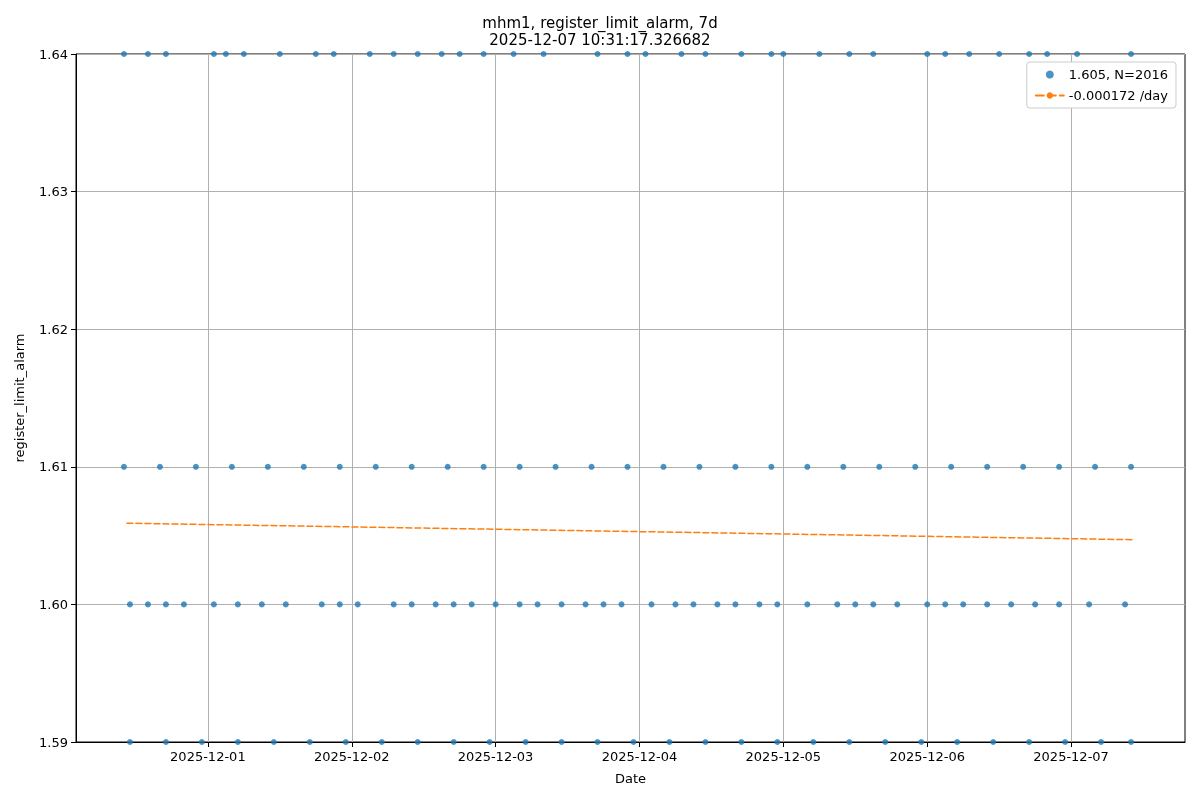 This screenshot has width=1200, height=800. I want to click on y-tick-label: 1.63, so click(53, 192).